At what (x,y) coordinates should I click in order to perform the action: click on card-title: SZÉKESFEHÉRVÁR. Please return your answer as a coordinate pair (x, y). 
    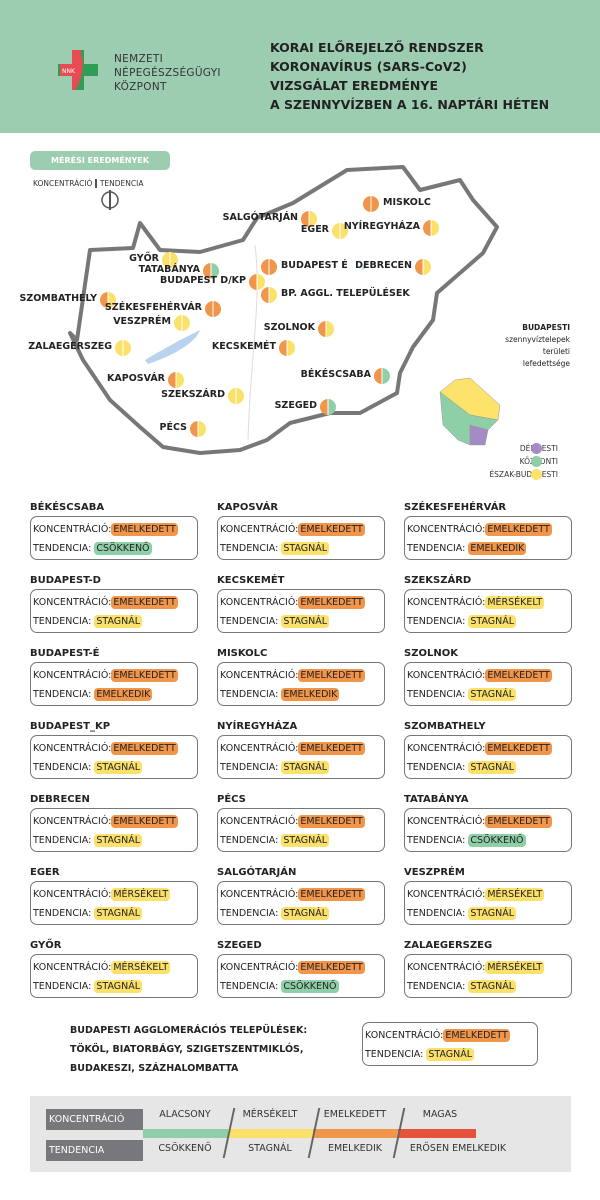
    Looking at the image, I should click on (455, 507).